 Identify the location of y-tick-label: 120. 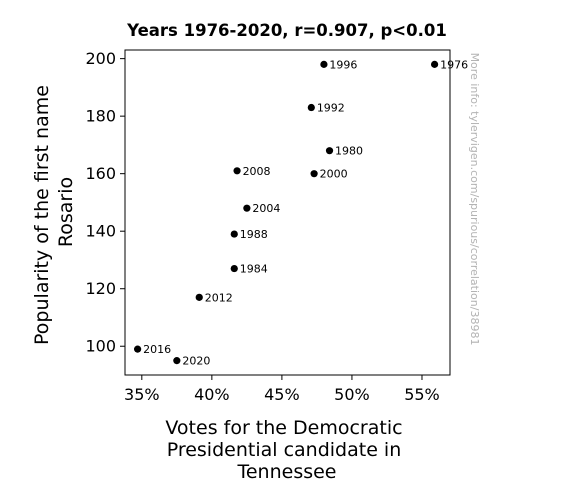
(100, 288).